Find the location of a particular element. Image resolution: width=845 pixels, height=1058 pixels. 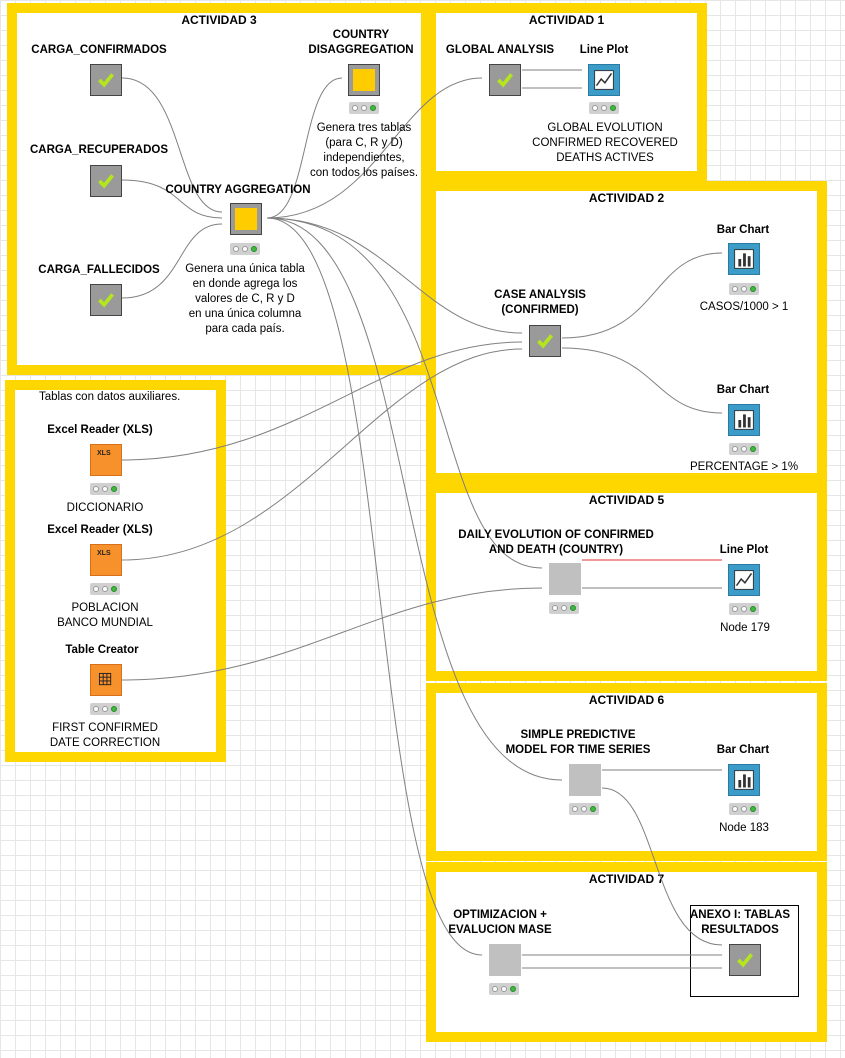

label-line: CASE ANALYSIS is located at coordinates (540, 295).